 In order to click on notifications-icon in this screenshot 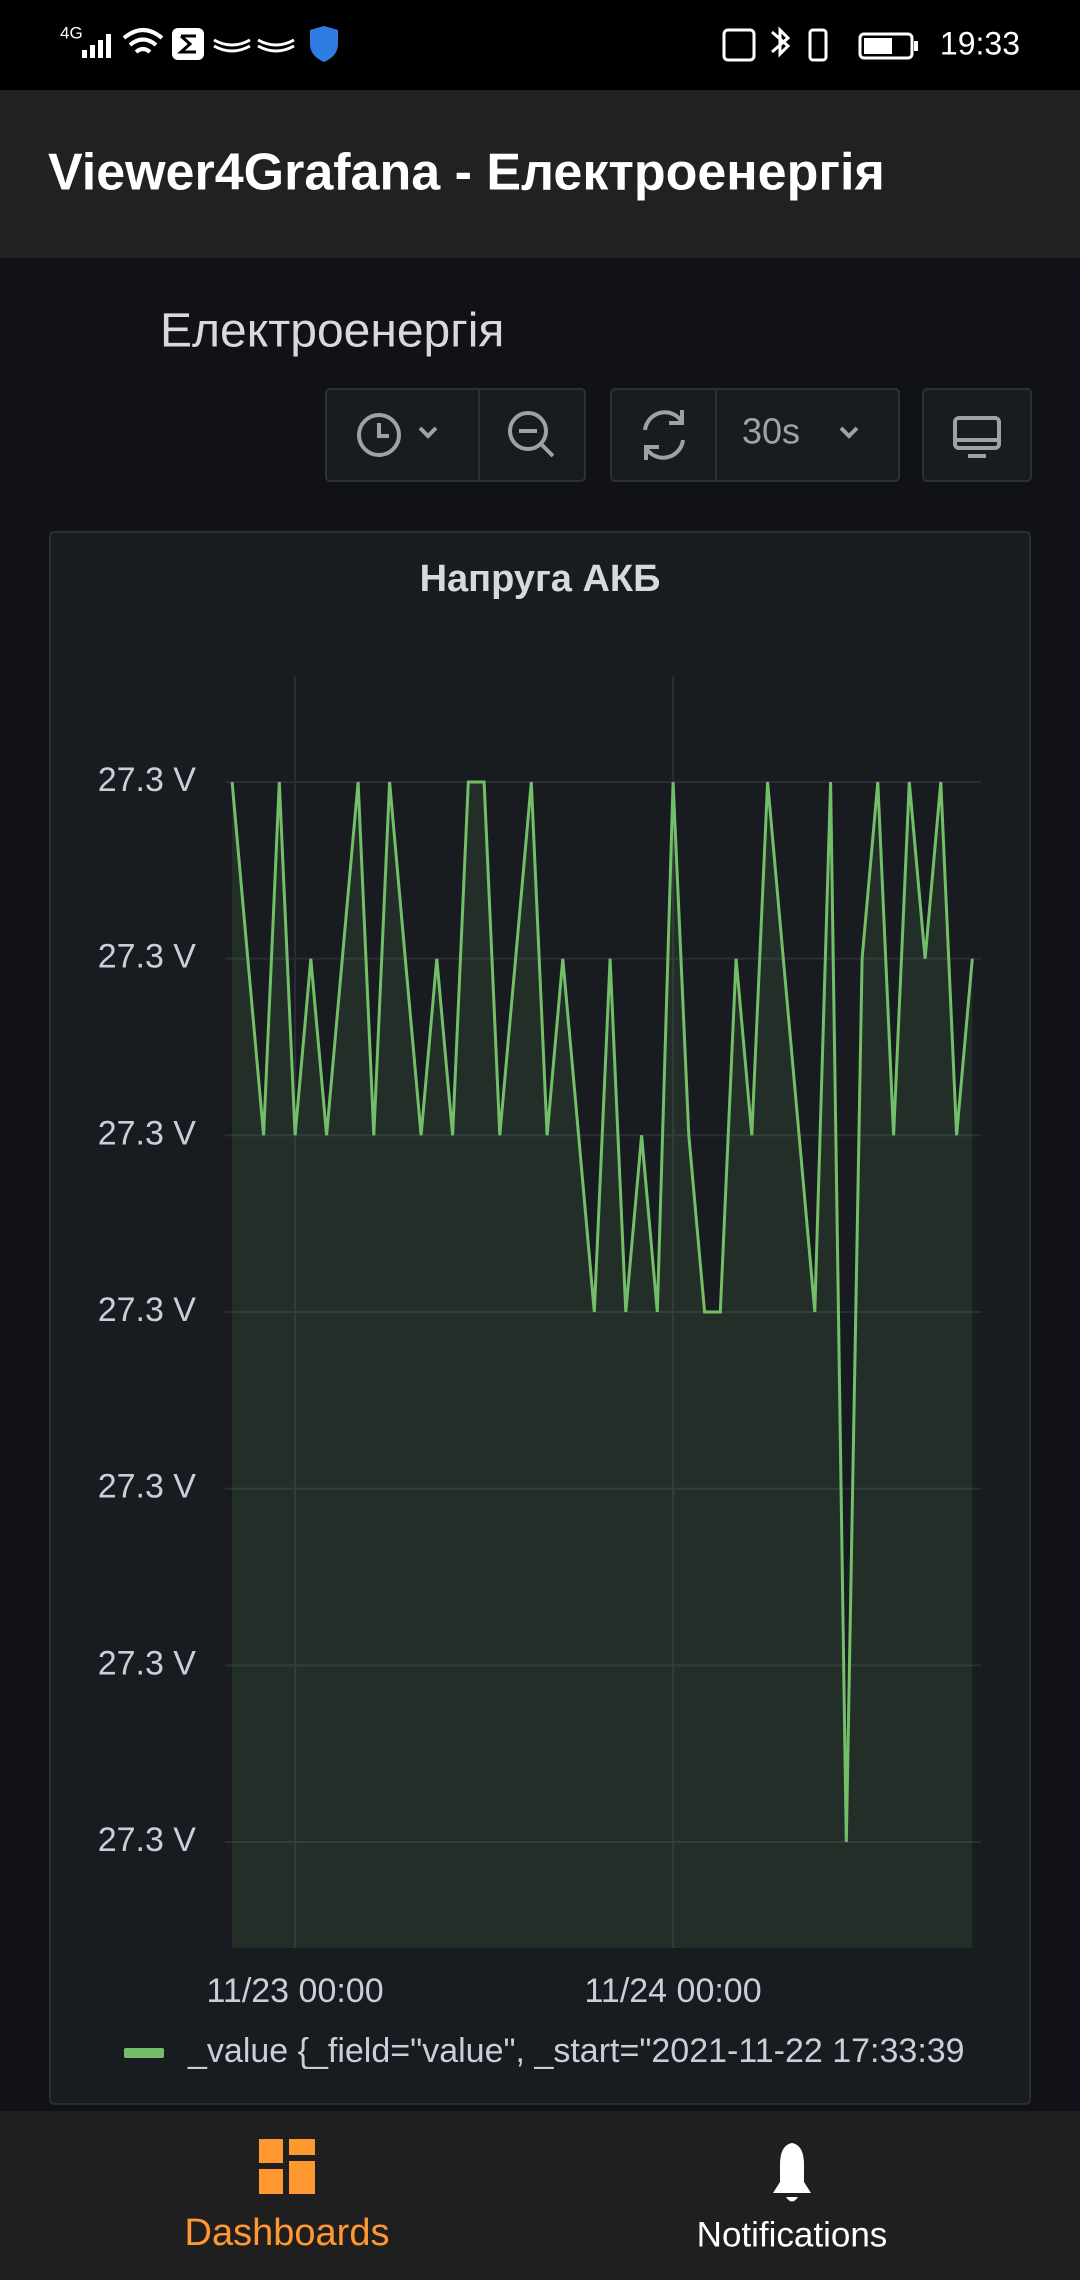, I will do `click(792, 2172)`.